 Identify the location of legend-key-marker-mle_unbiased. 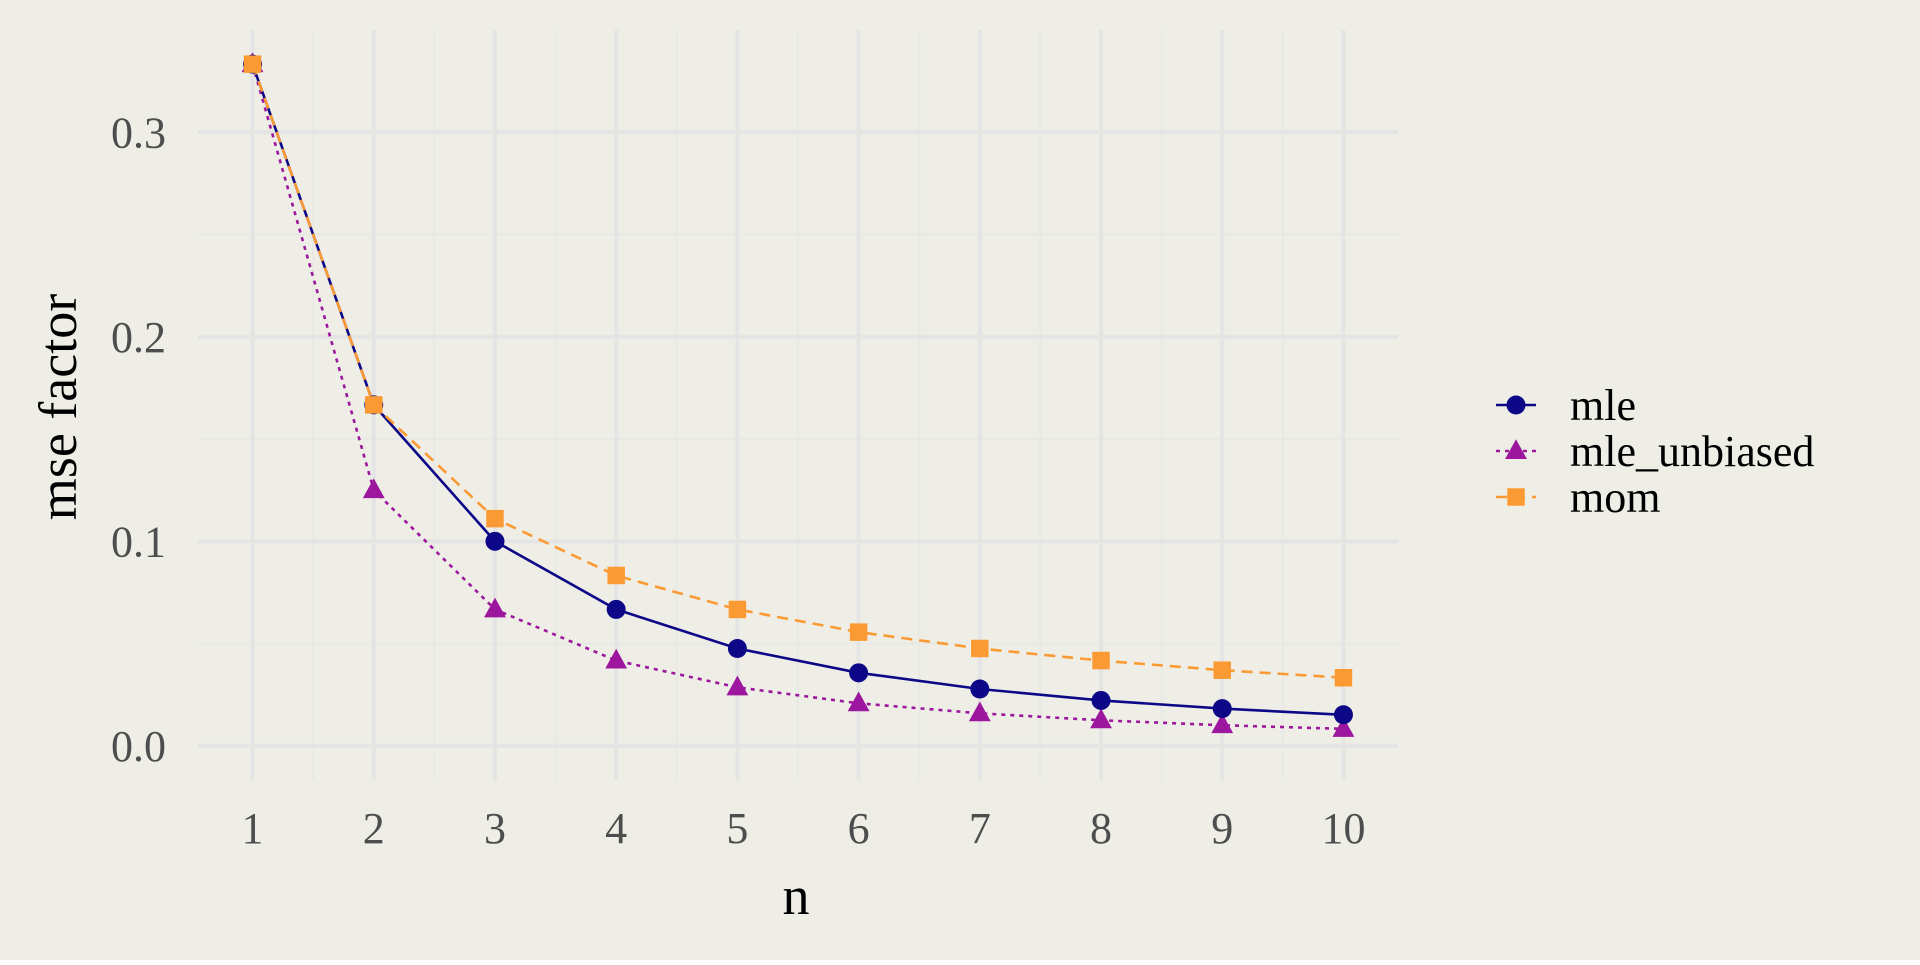
(1516, 449).